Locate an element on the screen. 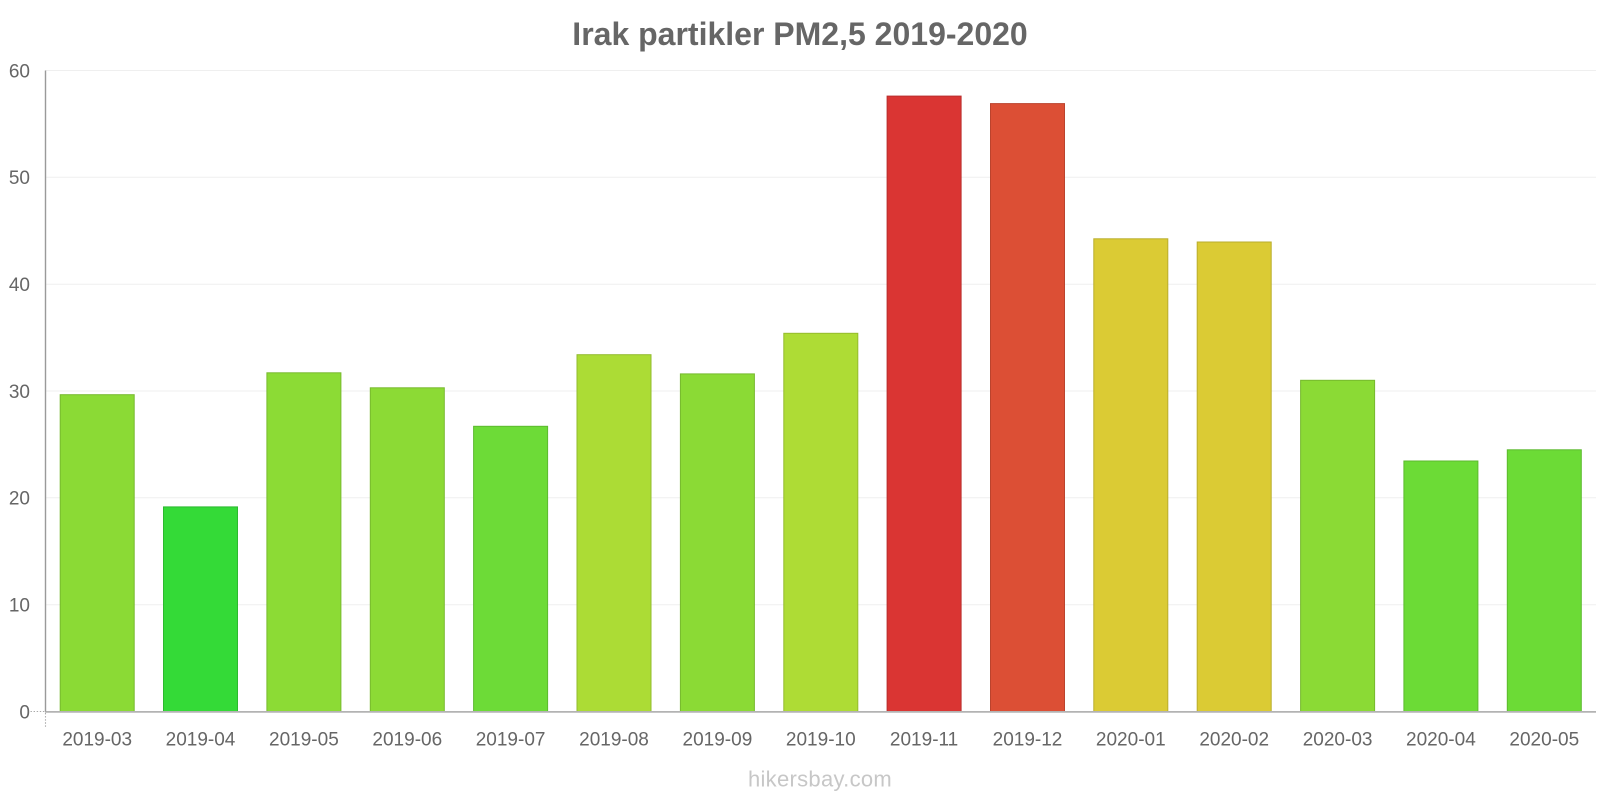 The height and width of the screenshot is (800, 1600). svg-text: 50 is located at coordinates (19, 178).